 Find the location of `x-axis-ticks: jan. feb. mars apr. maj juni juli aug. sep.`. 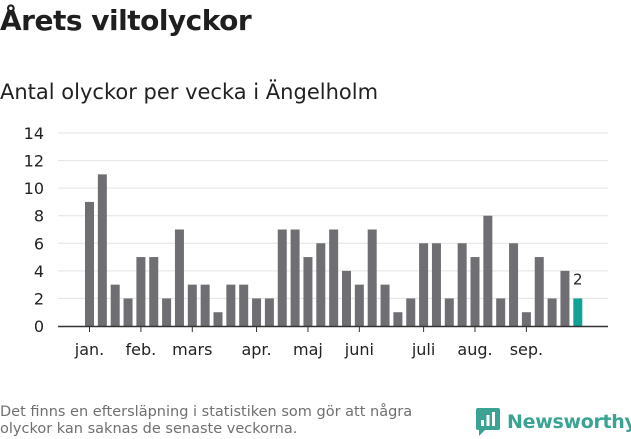

x-axis-ticks: jan. feb. mars apr. maj juni juli aug. sep. is located at coordinates (308, 342).